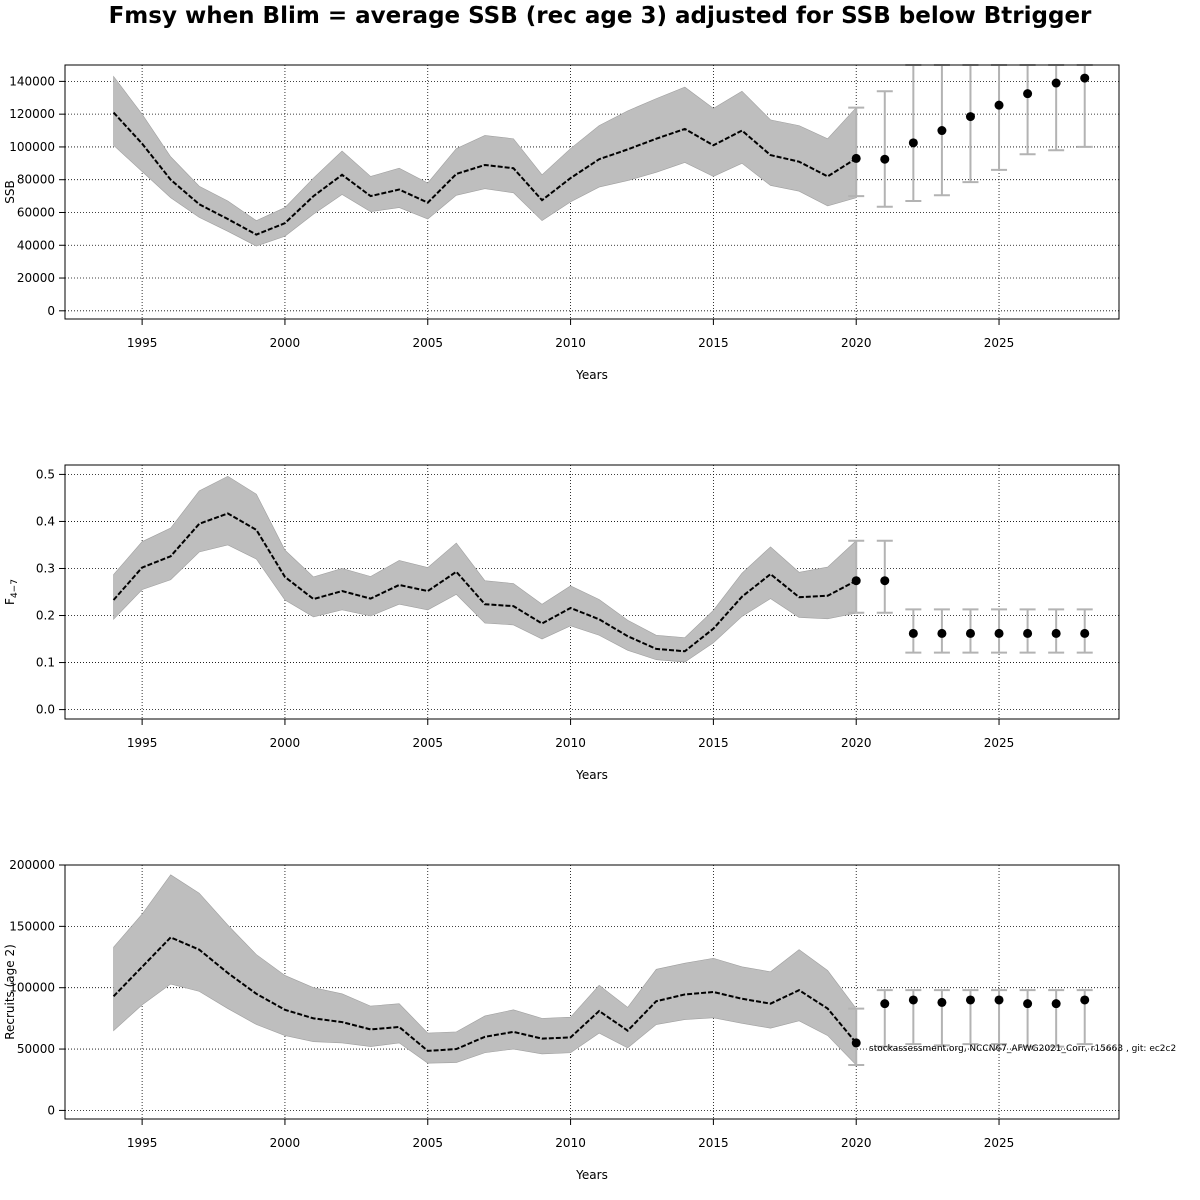 The height and width of the screenshot is (1200, 1200). Describe the element at coordinates (36, 278) in the screenshot. I see `y-tick-label: 20000` at that location.